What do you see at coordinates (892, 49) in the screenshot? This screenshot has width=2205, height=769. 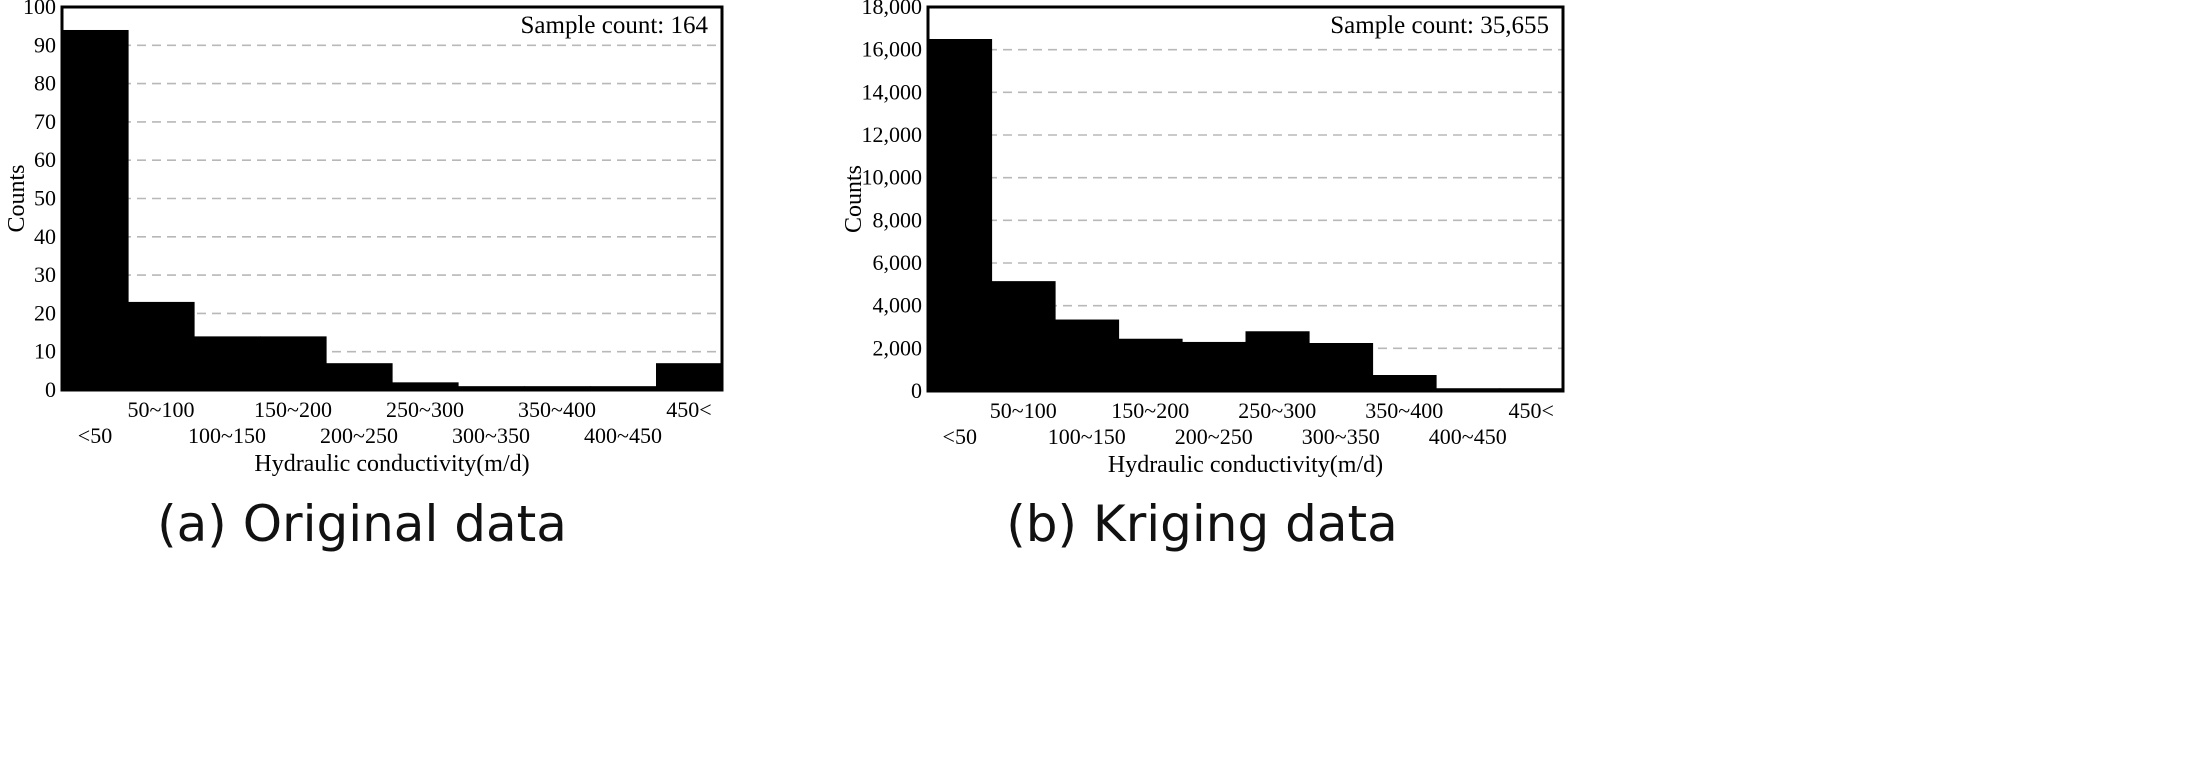 I see `y-tick-label: 16,000` at bounding box center [892, 49].